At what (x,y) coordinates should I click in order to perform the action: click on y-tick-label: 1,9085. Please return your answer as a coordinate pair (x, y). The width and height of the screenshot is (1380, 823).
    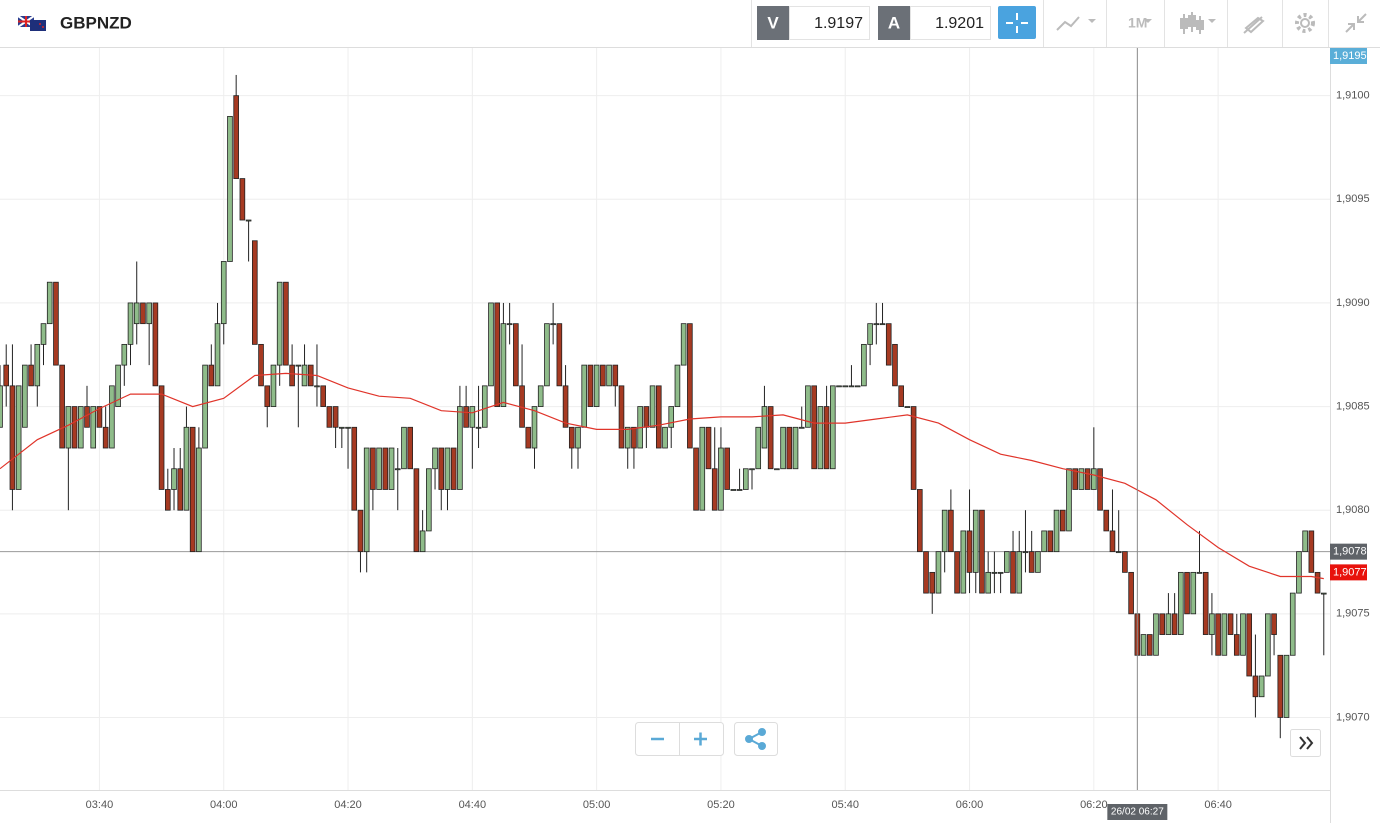
    Looking at the image, I should click on (1353, 406).